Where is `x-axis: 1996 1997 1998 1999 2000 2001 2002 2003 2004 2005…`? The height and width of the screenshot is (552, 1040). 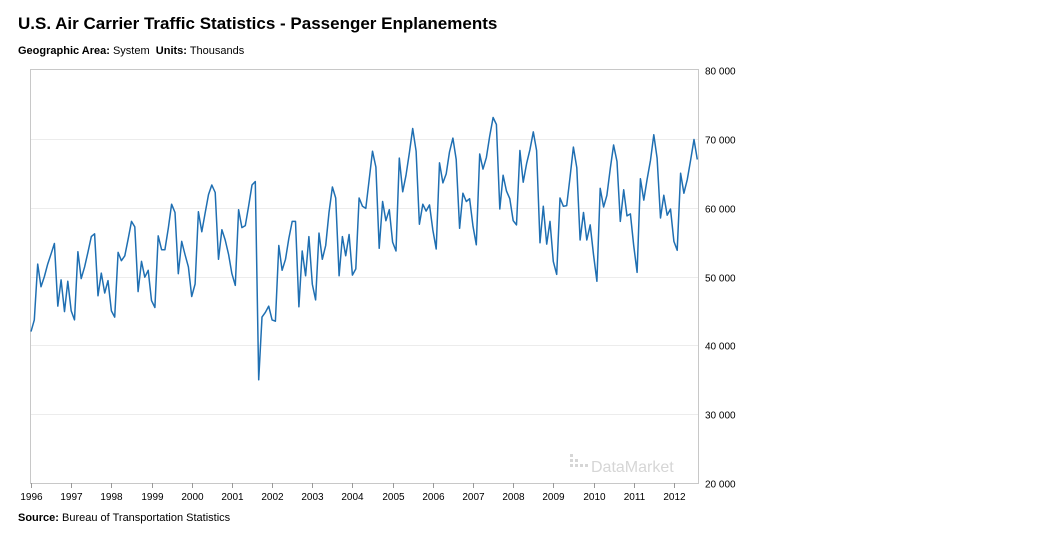 x-axis: 1996 1997 1998 1999 2000 2001 2002 2003 2004 2005… is located at coordinates (353, 493).